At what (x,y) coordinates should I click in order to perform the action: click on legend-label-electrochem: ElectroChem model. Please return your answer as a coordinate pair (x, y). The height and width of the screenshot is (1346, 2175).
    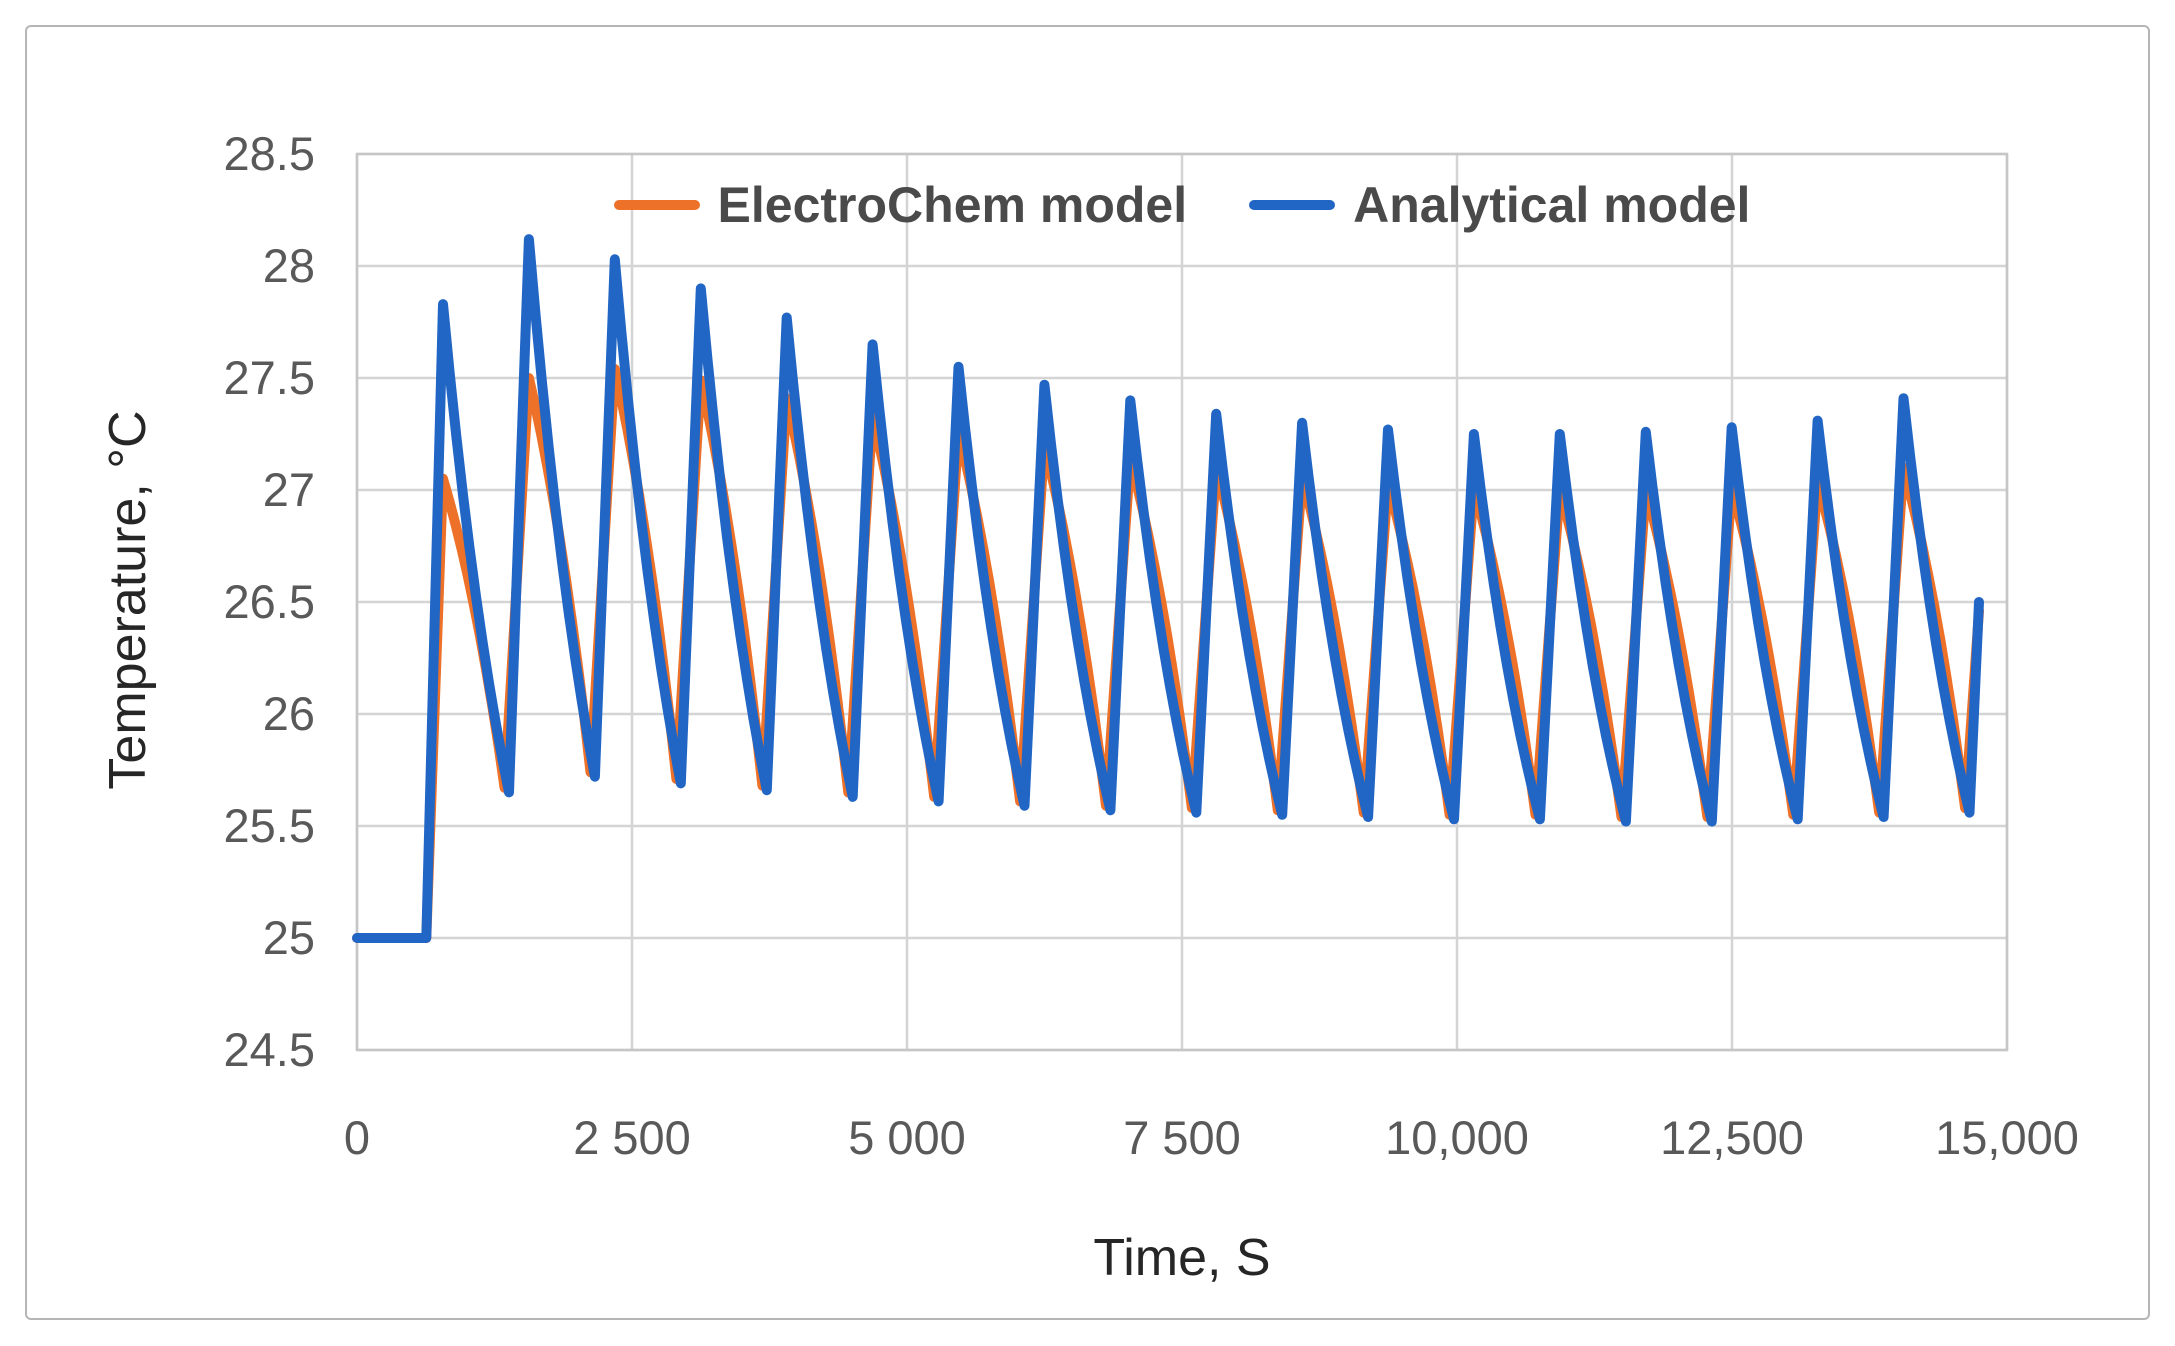
    Looking at the image, I should click on (952, 205).